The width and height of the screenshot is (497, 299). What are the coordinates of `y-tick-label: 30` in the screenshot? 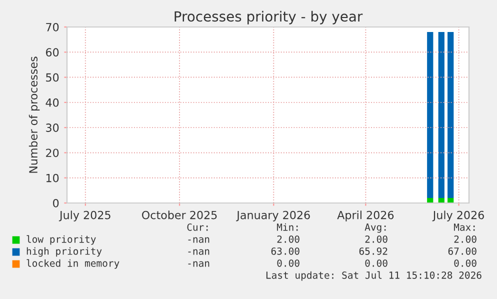 It's located at (52, 128).